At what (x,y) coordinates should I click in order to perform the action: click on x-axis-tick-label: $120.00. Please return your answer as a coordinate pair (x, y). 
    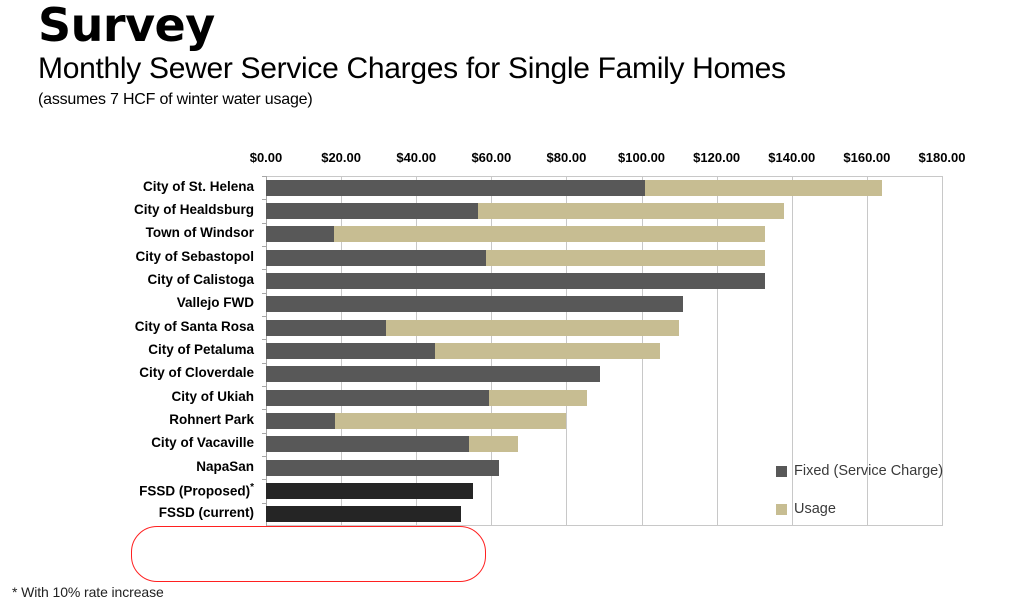
    Looking at the image, I should click on (717, 157).